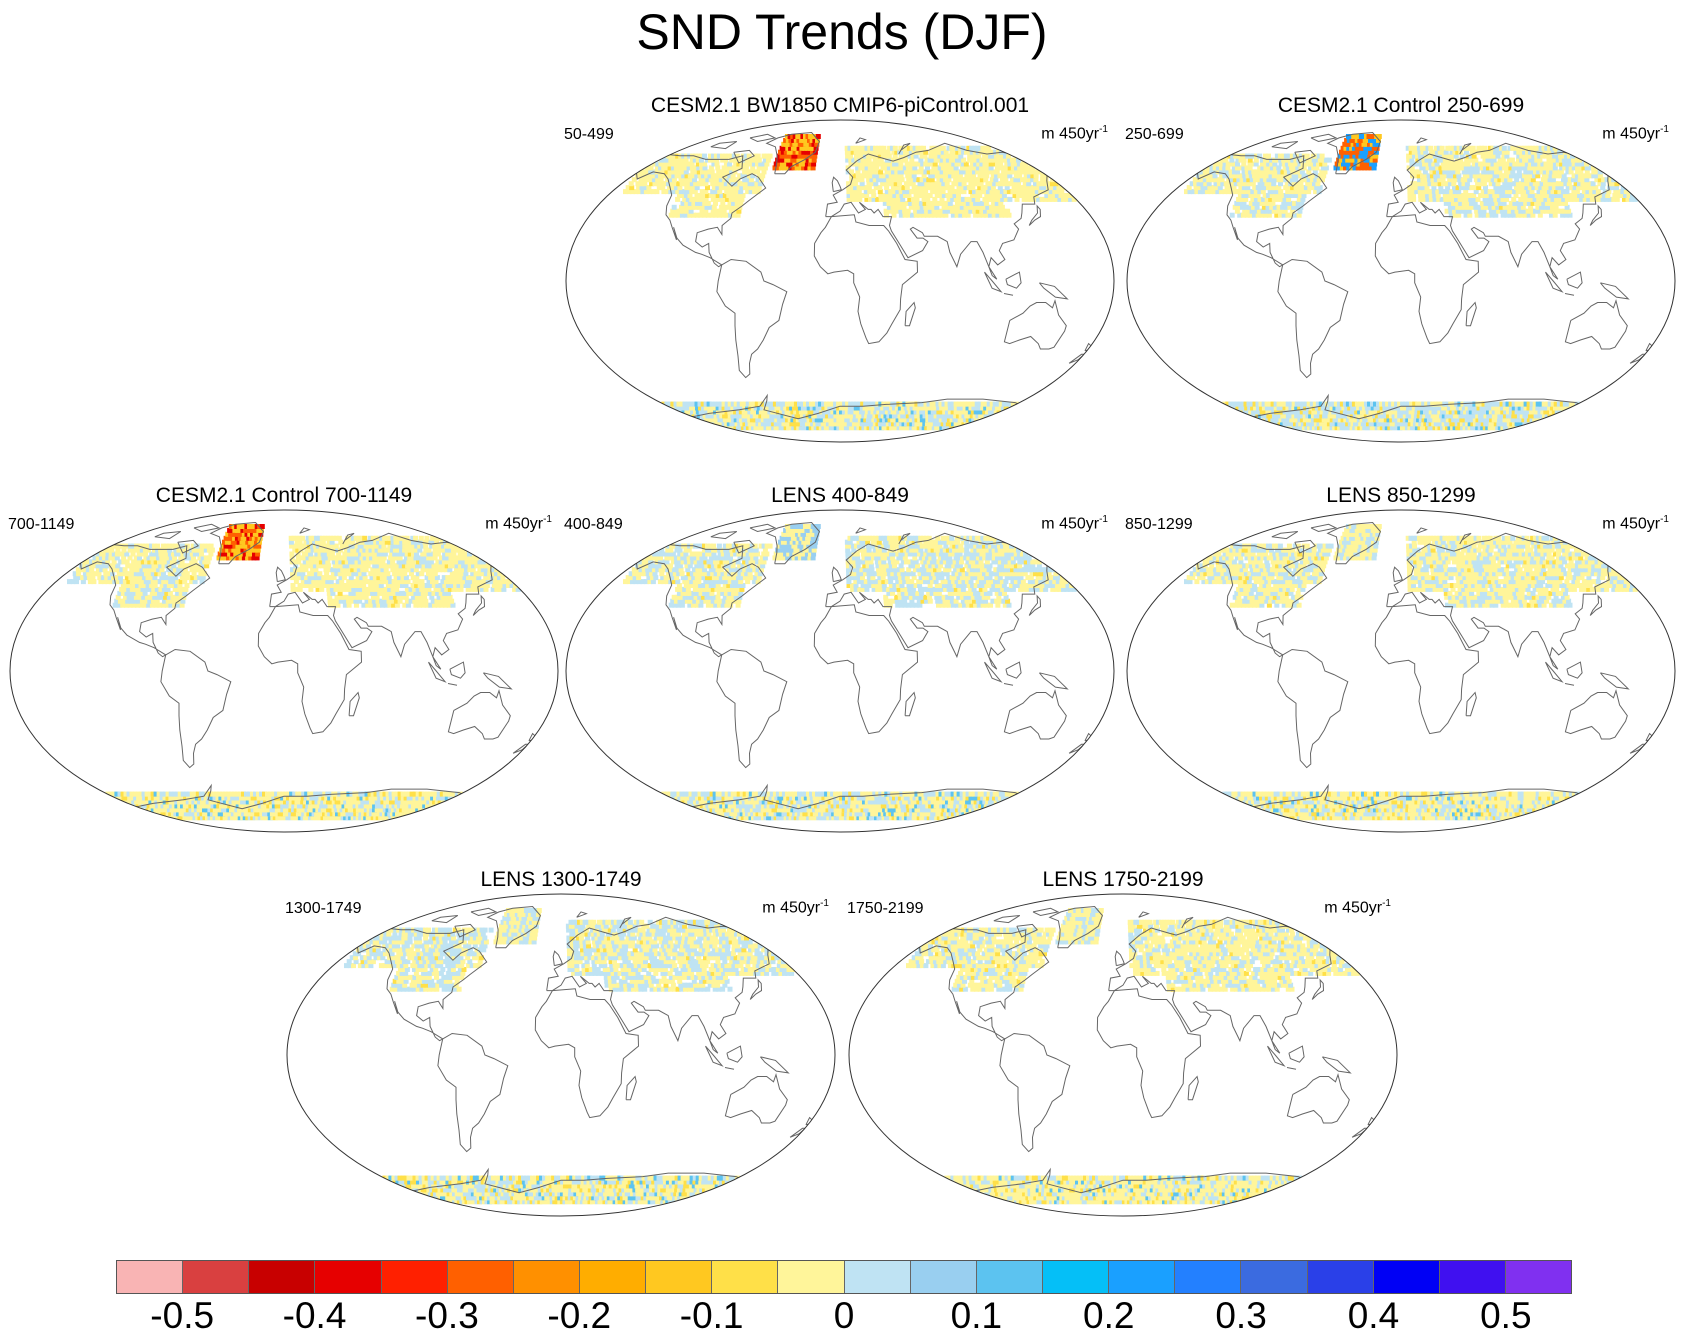  Describe the element at coordinates (579, 1315) in the screenshot. I see `colorbar-tick-label: -0.2` at that location.